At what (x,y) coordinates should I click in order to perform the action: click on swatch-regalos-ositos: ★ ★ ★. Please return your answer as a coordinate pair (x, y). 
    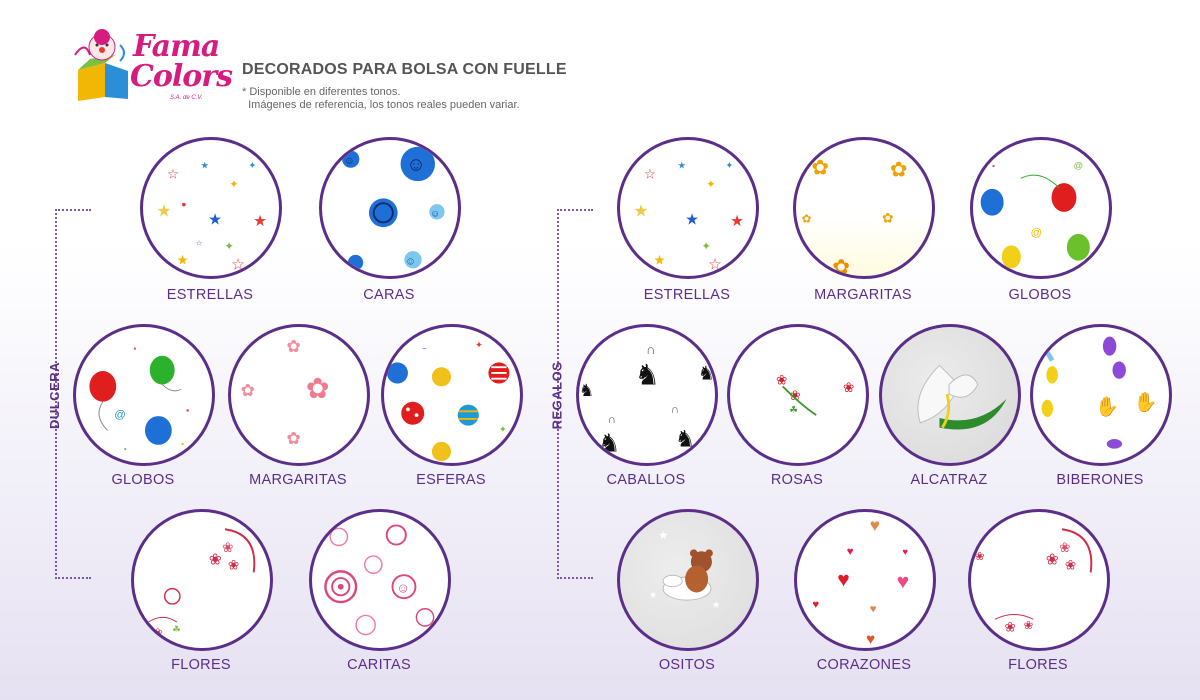
    Looking at the image, I should click on (688, 580).